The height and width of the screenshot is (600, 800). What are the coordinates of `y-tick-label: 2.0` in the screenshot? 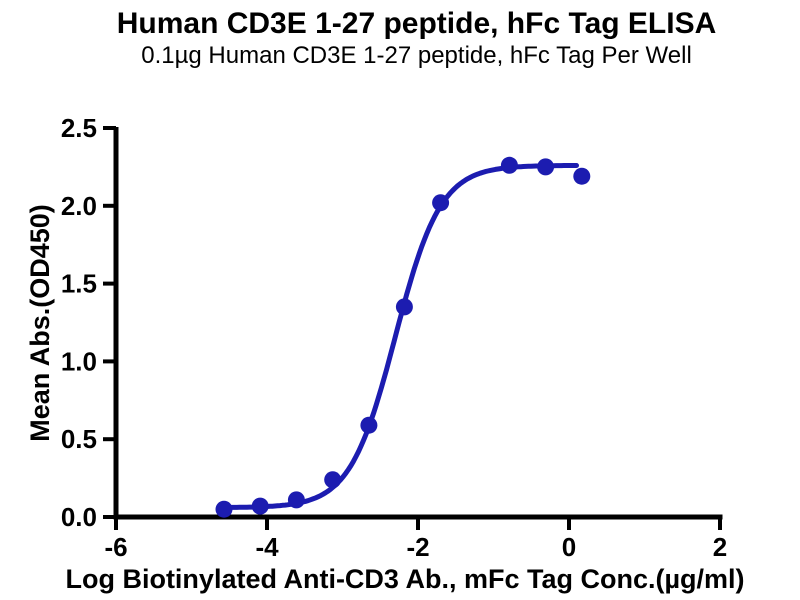 It's located at (79, 206).